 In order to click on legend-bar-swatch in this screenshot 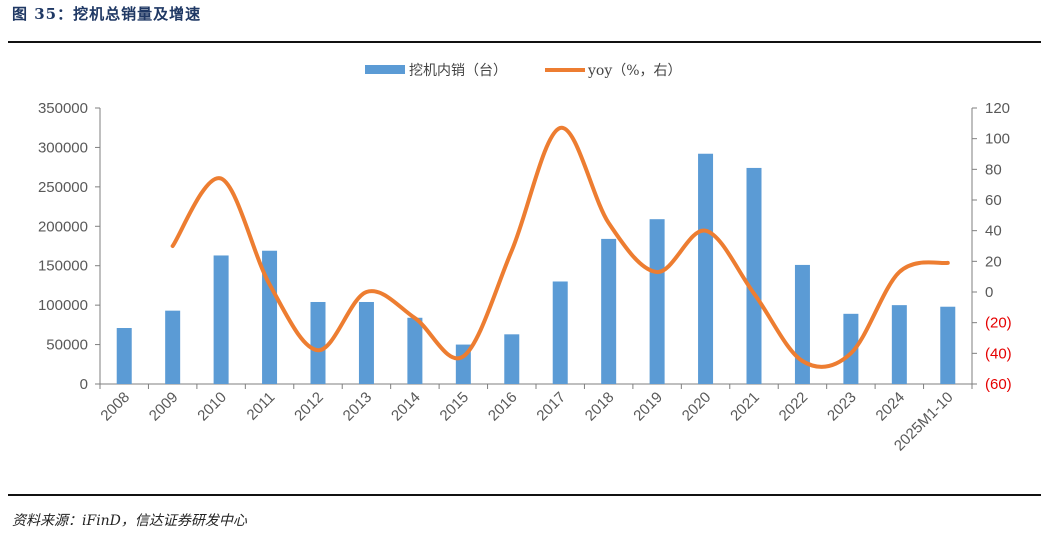, I will do `click(385, 69)`.